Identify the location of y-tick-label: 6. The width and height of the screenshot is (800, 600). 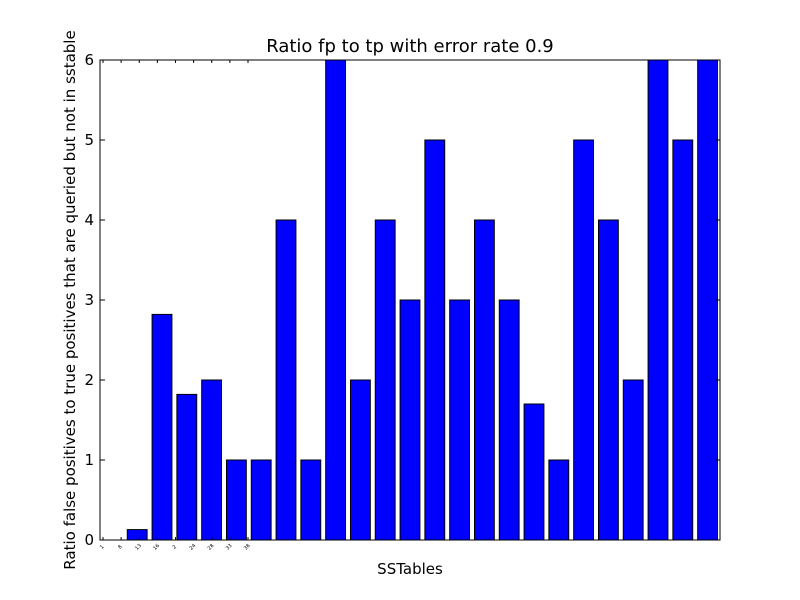
(89, 60).